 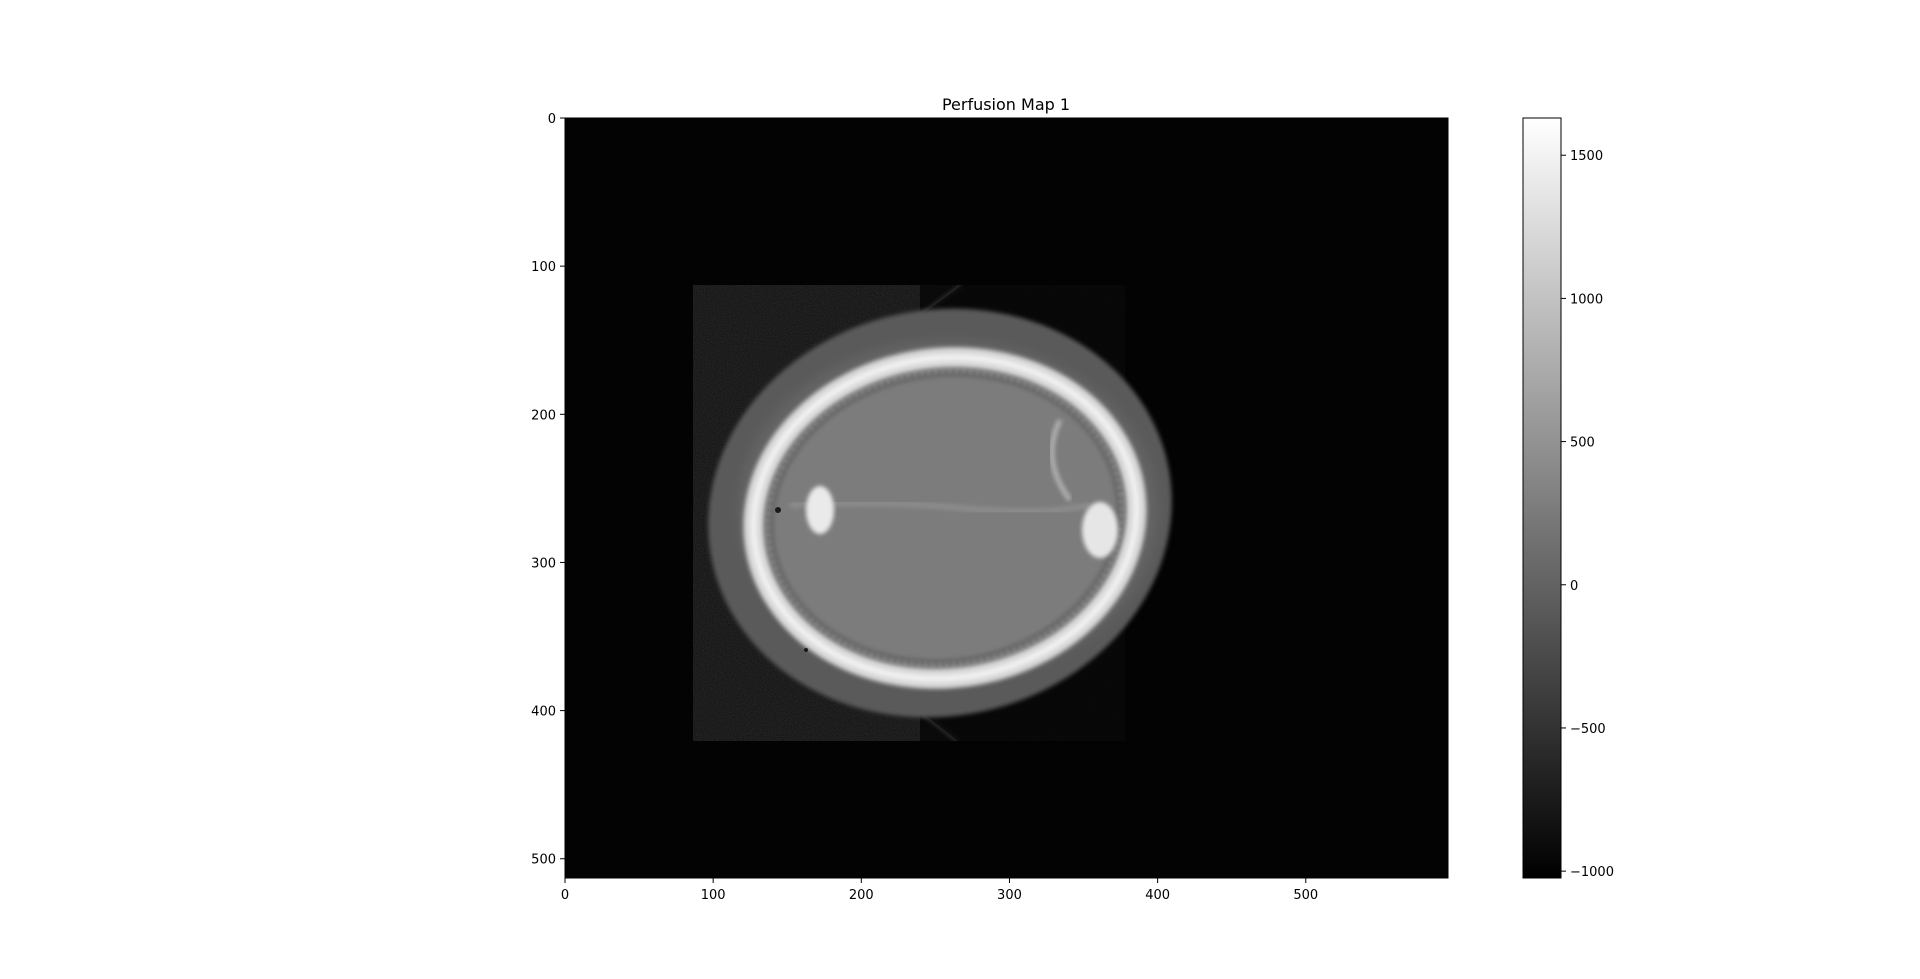 What do you see at coordinates (1574, 586) in the screenshot?
I see `colorbar-tick-label: 0` at bounding box center [1574, 586].